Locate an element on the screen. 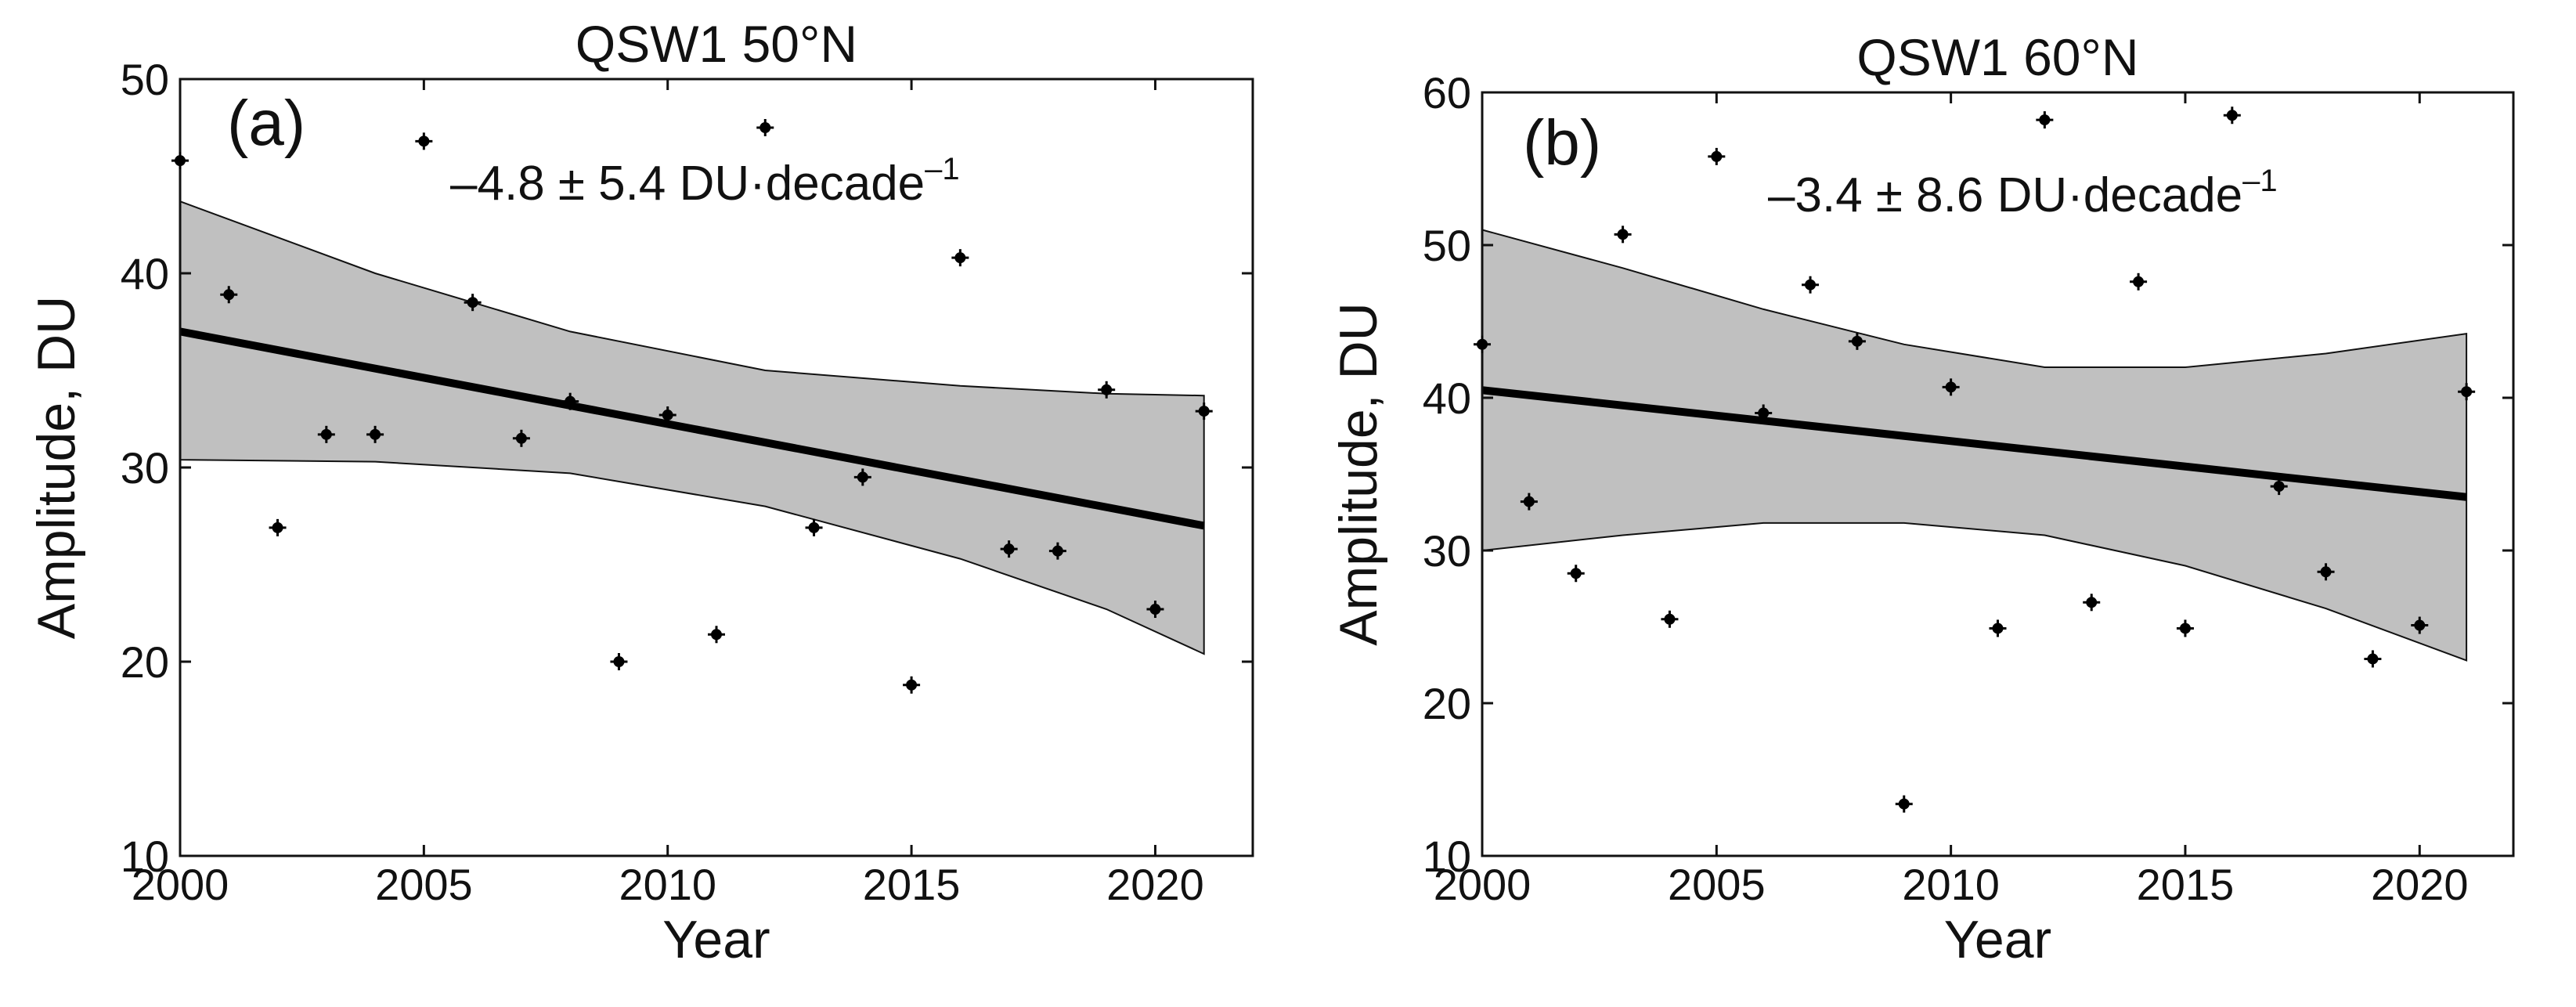 The image size is (2576, 1007). panel-label: (a) is located at coordinates (266, 124).